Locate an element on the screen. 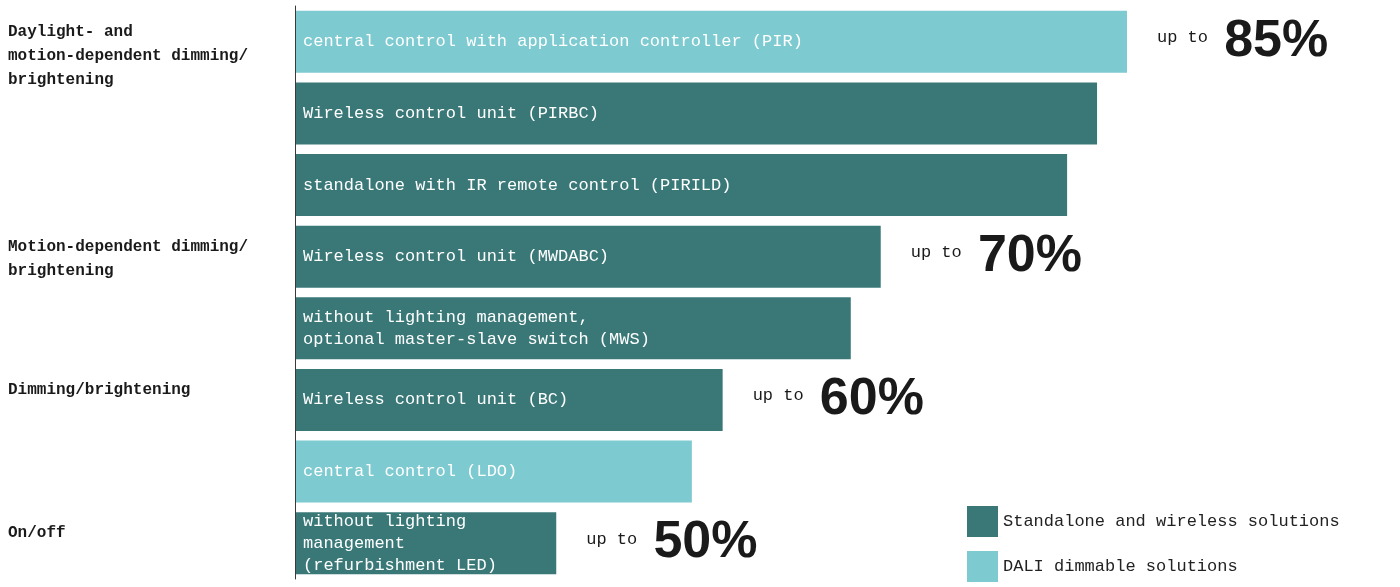  text: Motion-dependent dimming/brightening is located at coordinates (128, 258).